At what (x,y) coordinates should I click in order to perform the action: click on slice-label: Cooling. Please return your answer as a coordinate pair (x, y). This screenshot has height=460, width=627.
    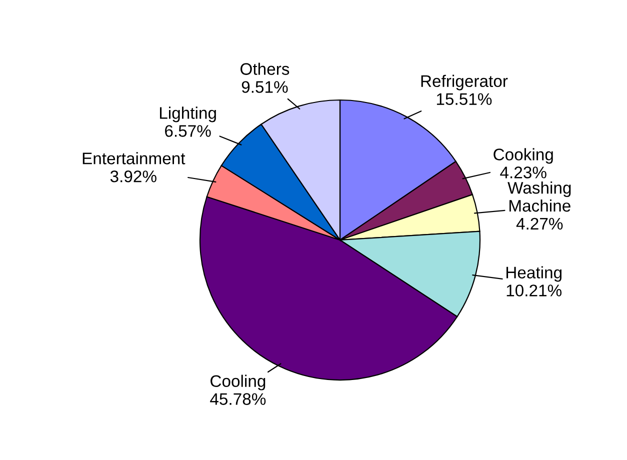
    Looking at the image, I should click on (238, 382).